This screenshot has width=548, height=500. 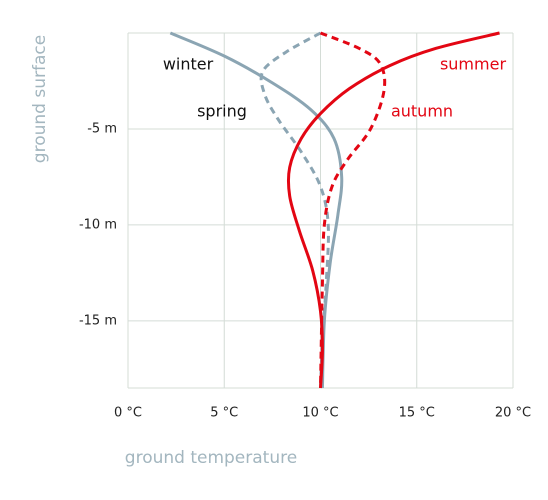 I want to click on series-label: summer, so click(x=473, y=64).